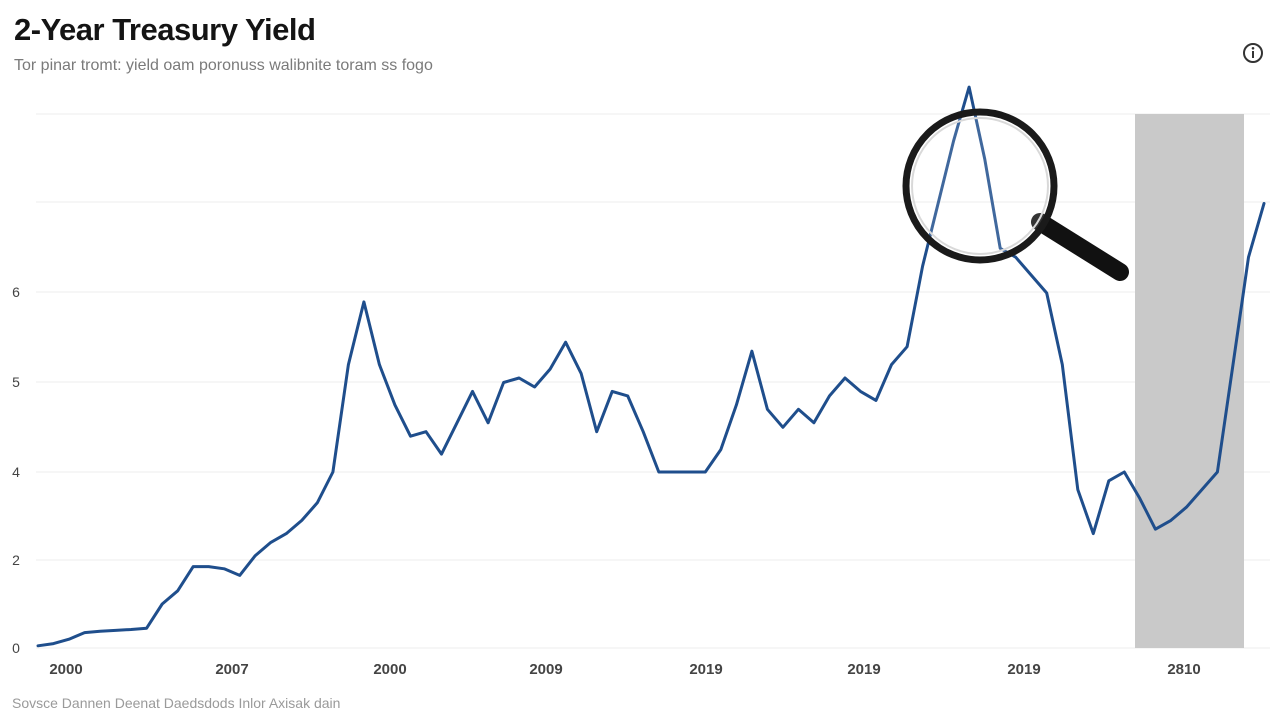 The width and height of the screenshot is (1280, 720). I want to click on chart-title: 2-Year Treasury Yield, so click(165, 29).